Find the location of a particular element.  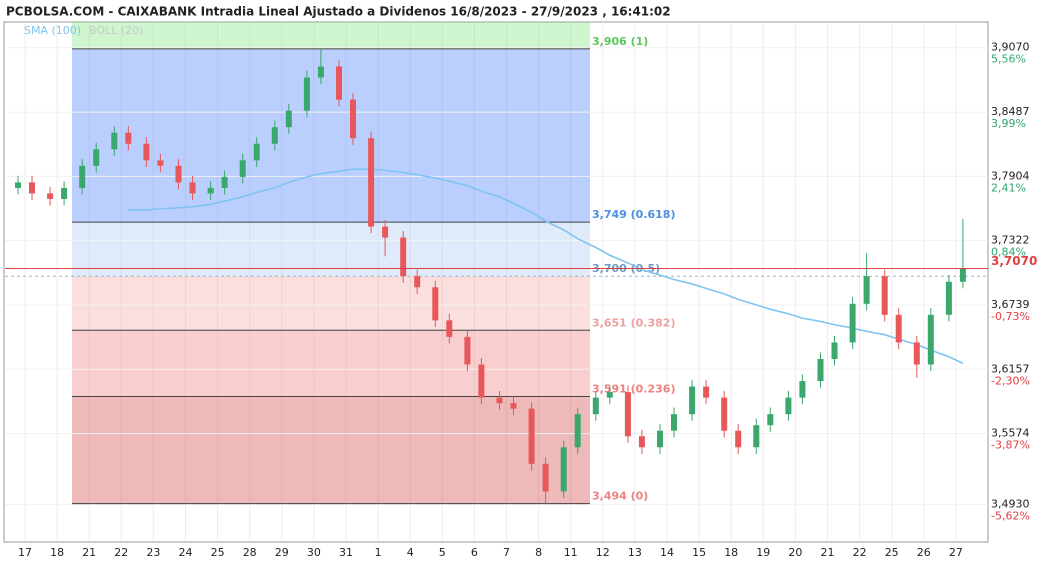

x-tick-label: 19 is located at coordinates (763, 552).